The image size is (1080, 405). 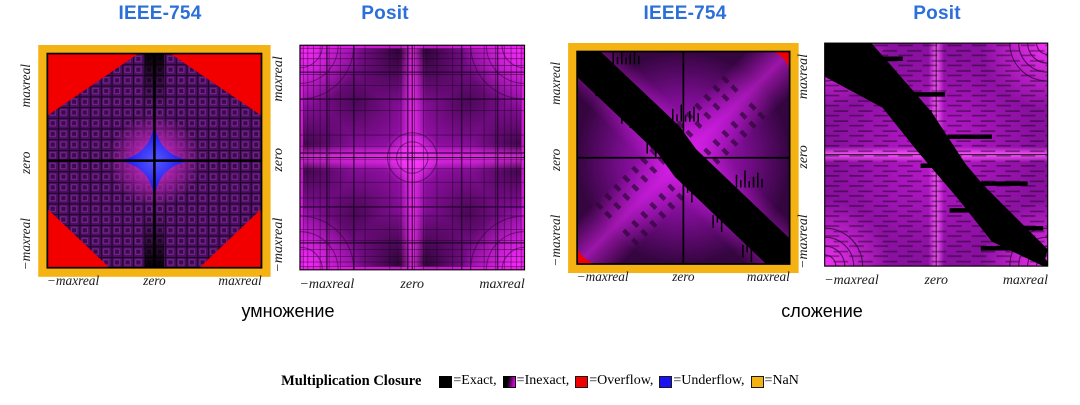 I want to click on panel-title-ieee754-addition: IEEE-754, so click(x=685, y=13).